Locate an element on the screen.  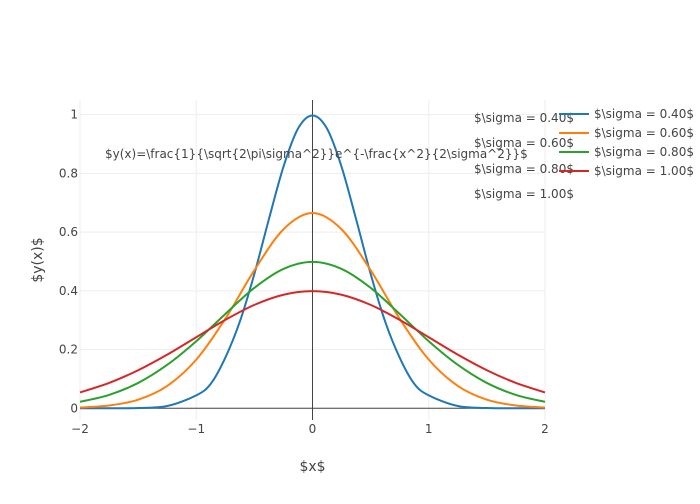
legend-item: $\sigma = 0.60$ is located at coordinates (626, 133).